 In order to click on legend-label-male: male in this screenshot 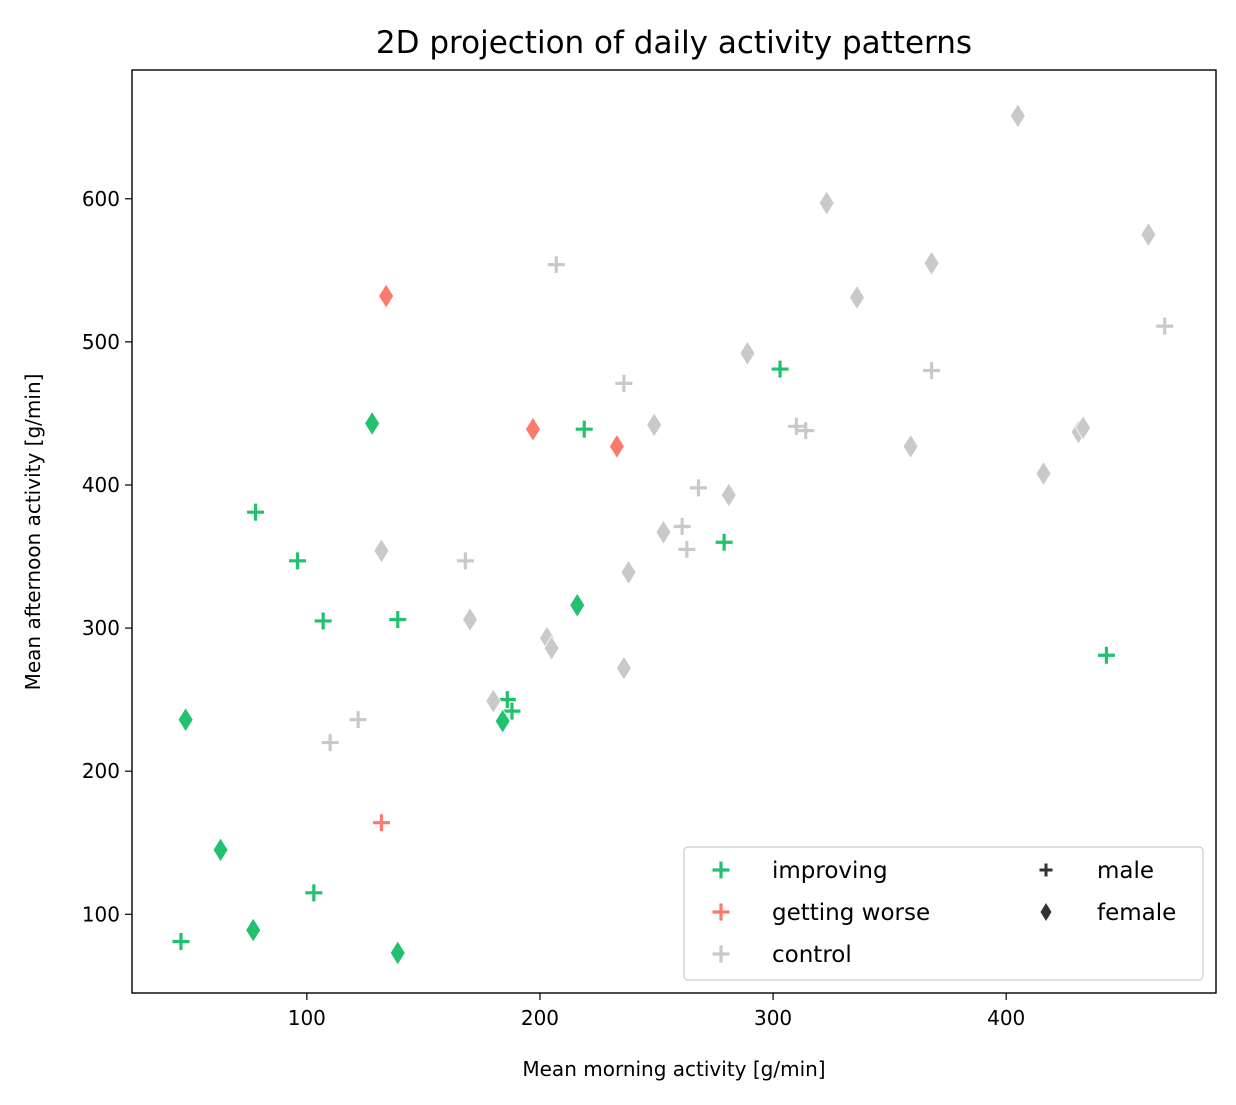, I will do `click(1125, 871)`.